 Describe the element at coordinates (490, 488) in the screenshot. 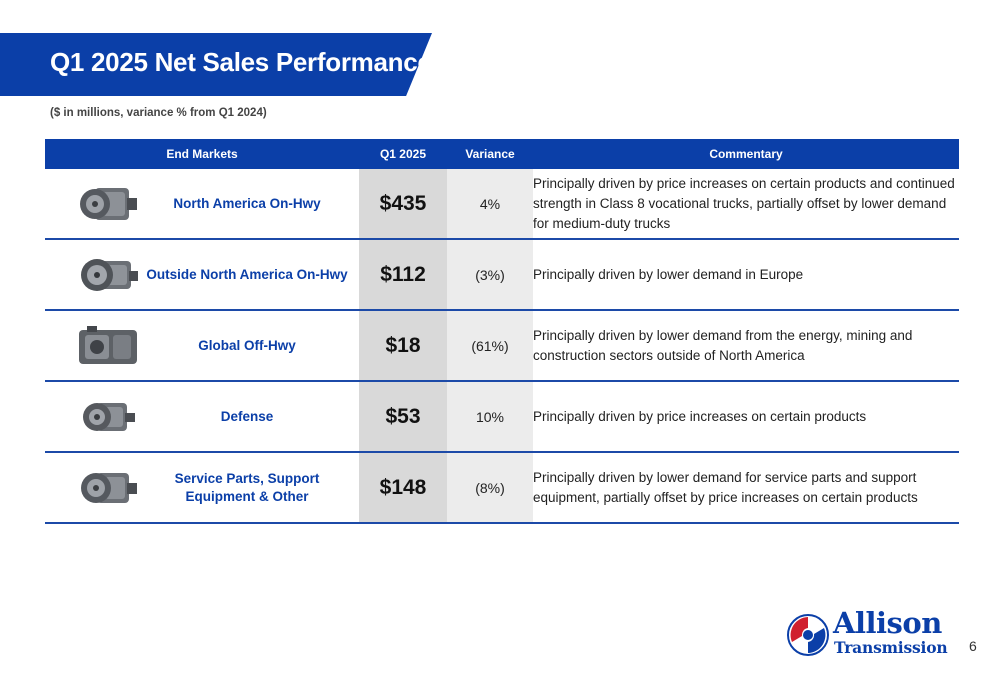

I see `variance-value: (8%)` at that location.